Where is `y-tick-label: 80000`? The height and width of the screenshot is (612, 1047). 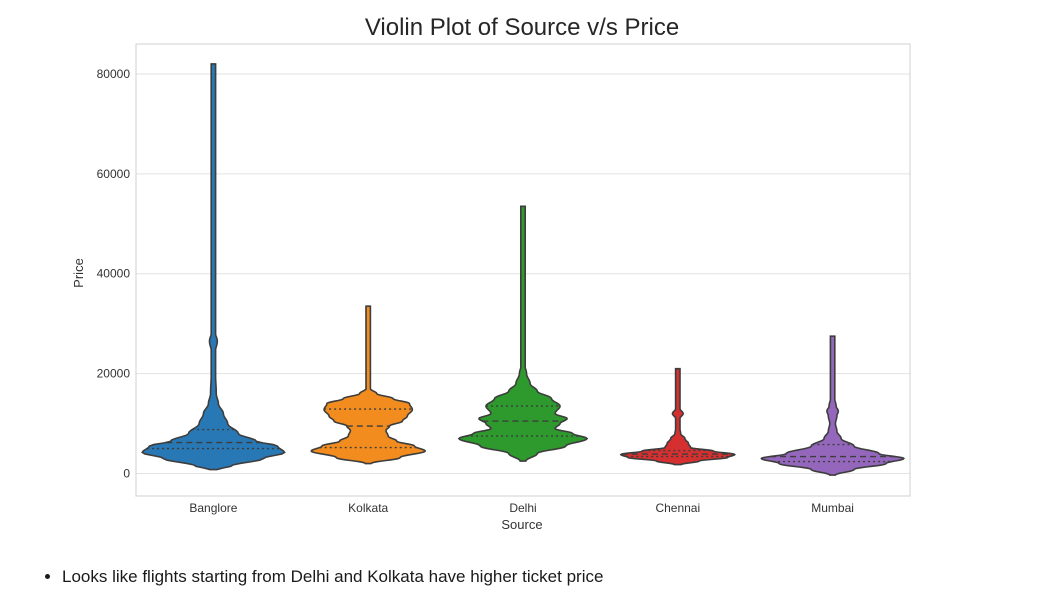
y-tick-label: 80000 is located at coordinates (114, 74).